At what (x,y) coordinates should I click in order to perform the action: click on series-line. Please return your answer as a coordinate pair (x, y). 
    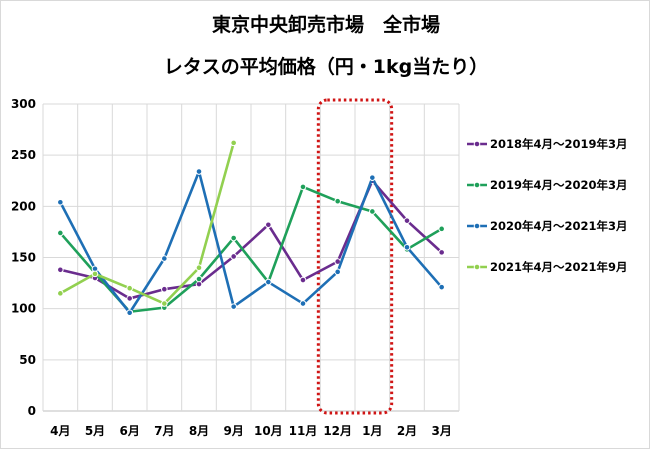
    Looking at the image, I should click on (147, 223).